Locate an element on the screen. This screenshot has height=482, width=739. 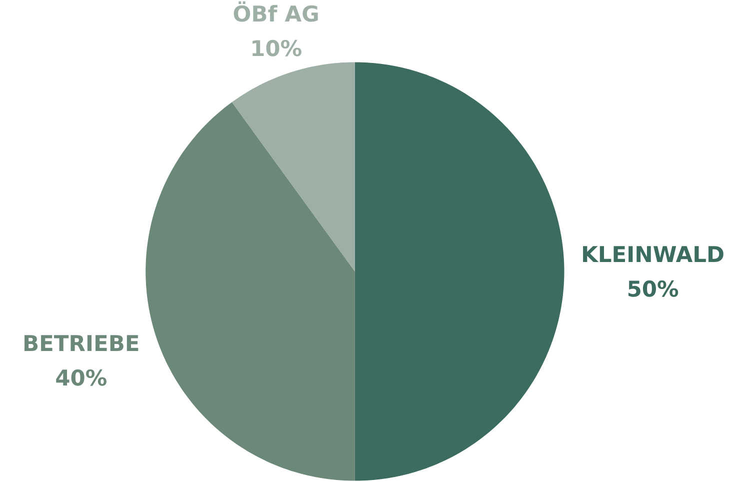
slice-label: BETRIEBE is located at coordinates (81, 343).